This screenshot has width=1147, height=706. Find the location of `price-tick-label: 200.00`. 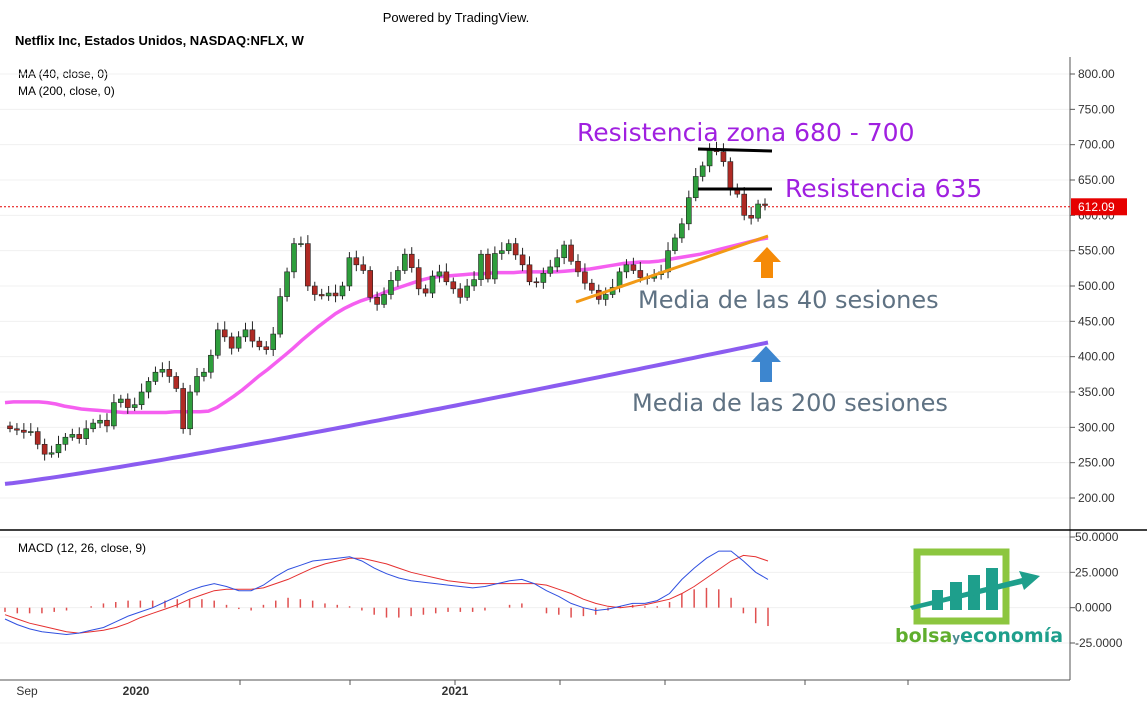

price-tick-label: 200.00 is located at coordinates (1096, 498).